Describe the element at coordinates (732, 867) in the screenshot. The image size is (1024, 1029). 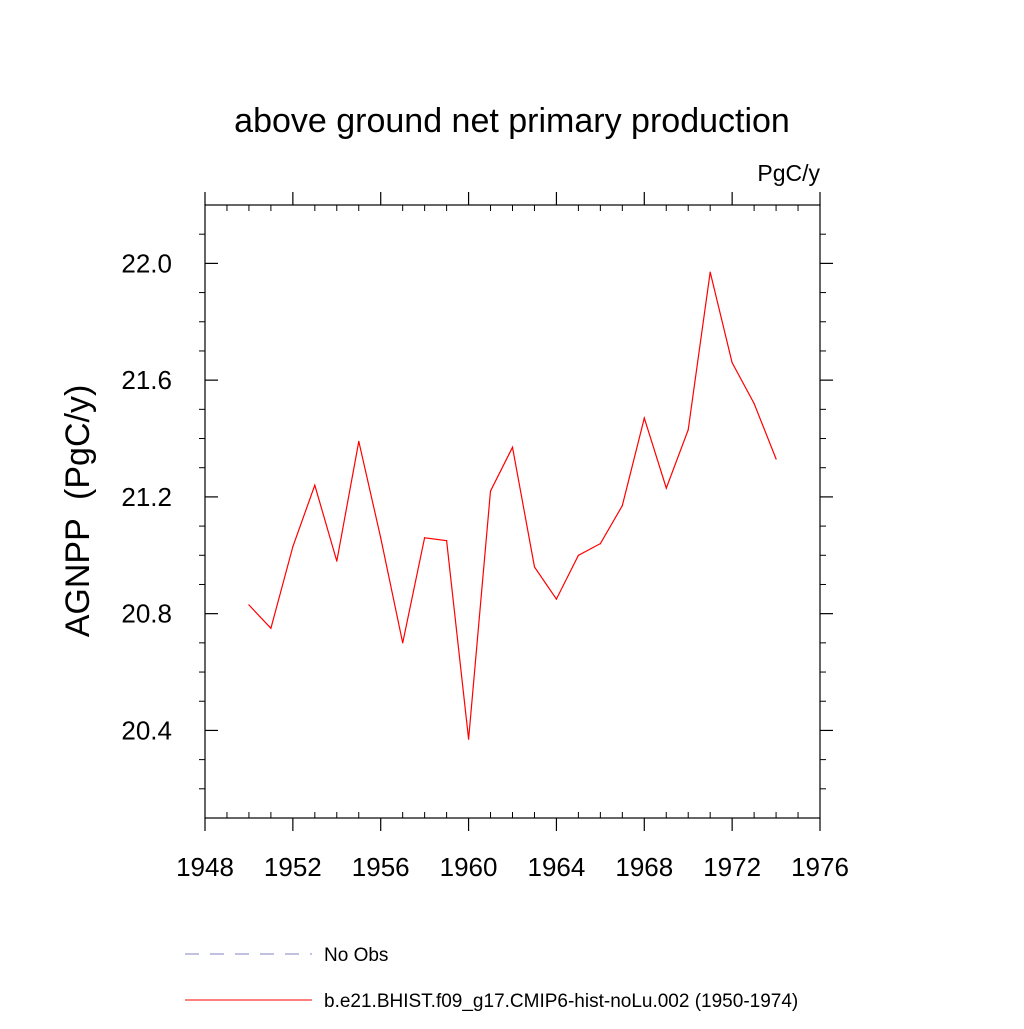
I see `x-tick-label: 1972` at that location.